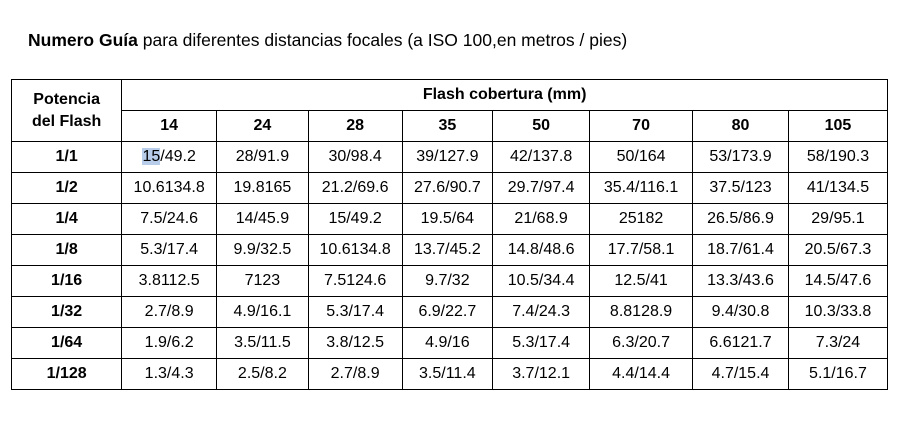 The width and height of the screenshot is (900, 434). What do you see at coordinates (262, 312) in the screenshot?
I see `guide-number-cell: 4.9/16.1` at bounding box center [262, 312].